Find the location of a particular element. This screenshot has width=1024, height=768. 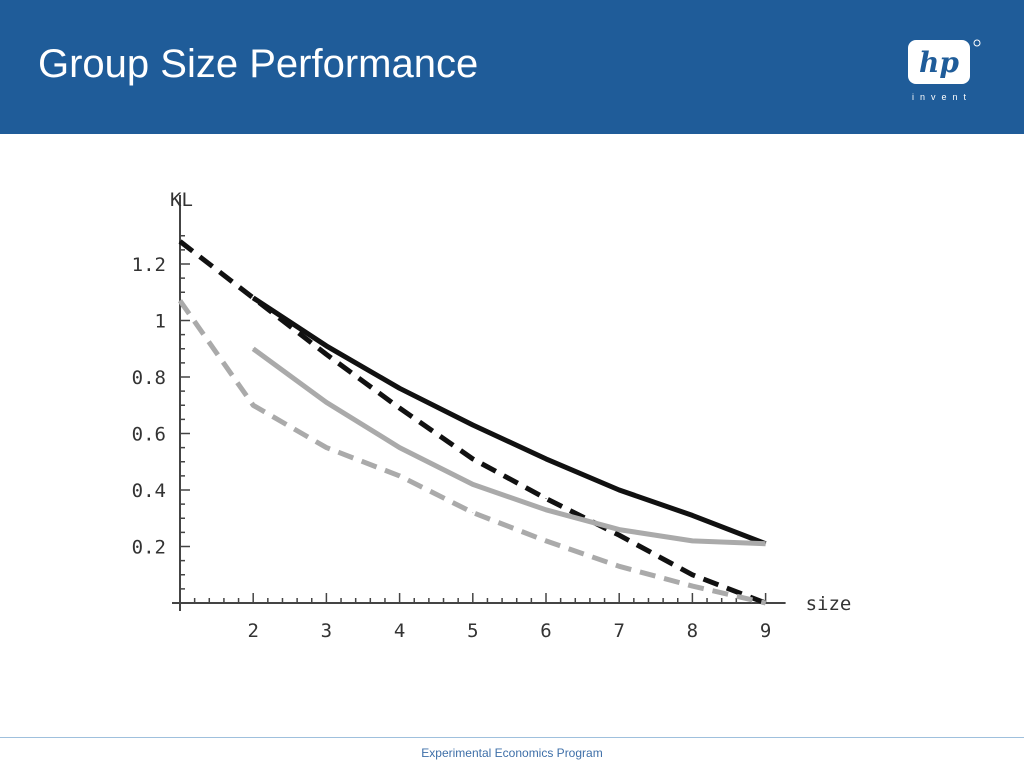

footer-divider is located at coordinates (512, 737).